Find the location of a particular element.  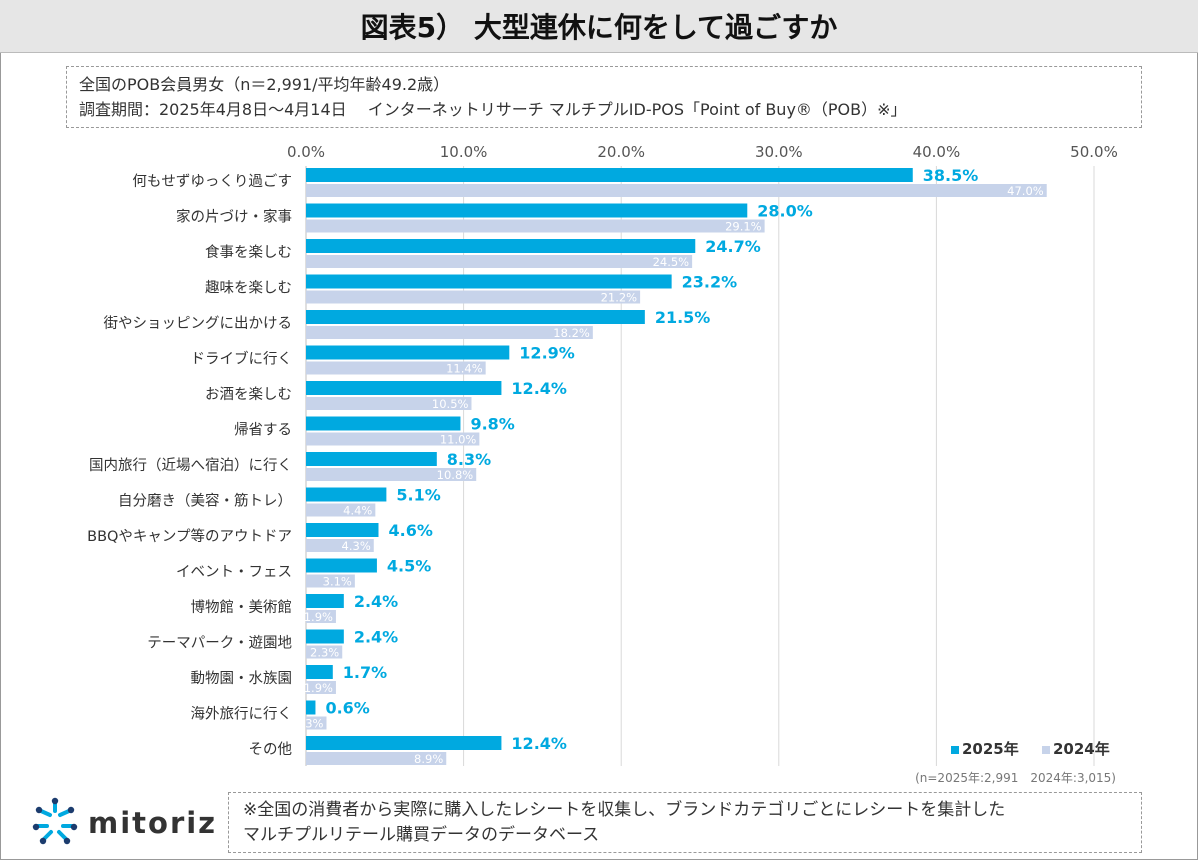

data-label-2024: 4.3% is located at coordinates (356, 546).